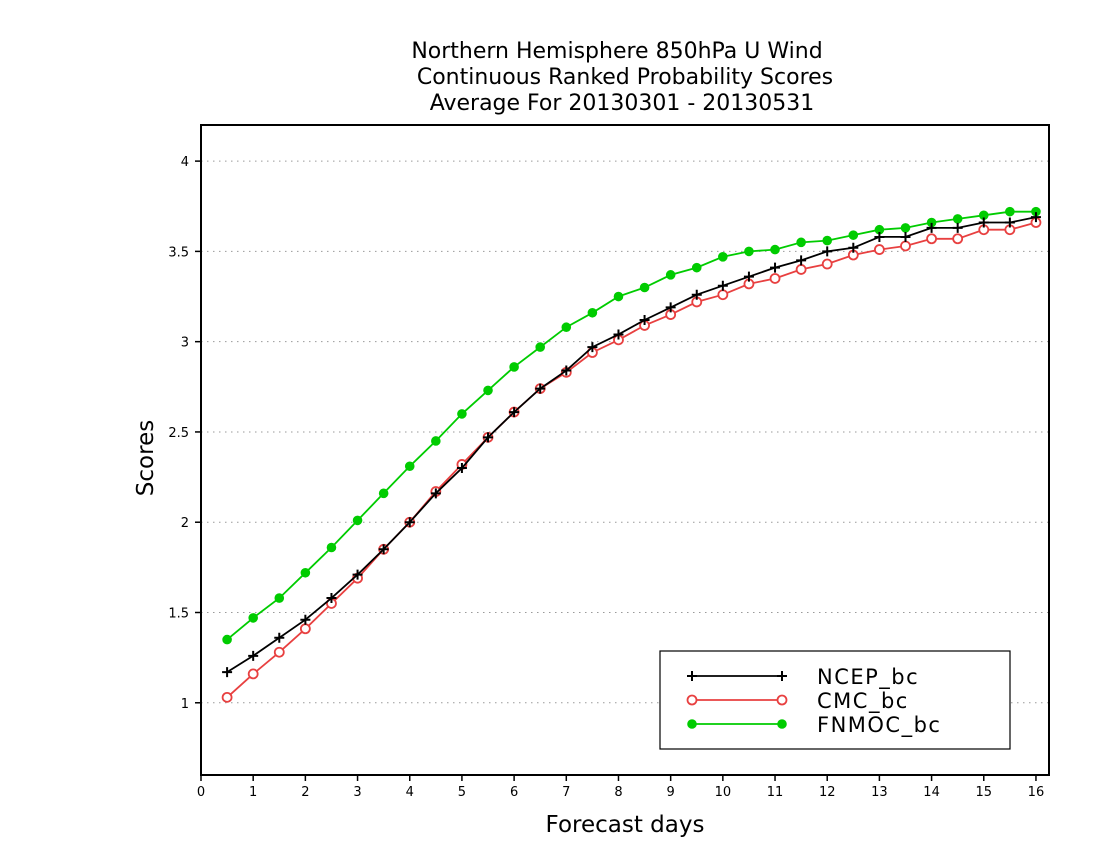 The width and height of the screenshot is (1100, 850). Describe the element at coordinates (879, 725) in the screenshot. I see `legend-label-fnmoc-bc: FNMOC_bc` at that location.